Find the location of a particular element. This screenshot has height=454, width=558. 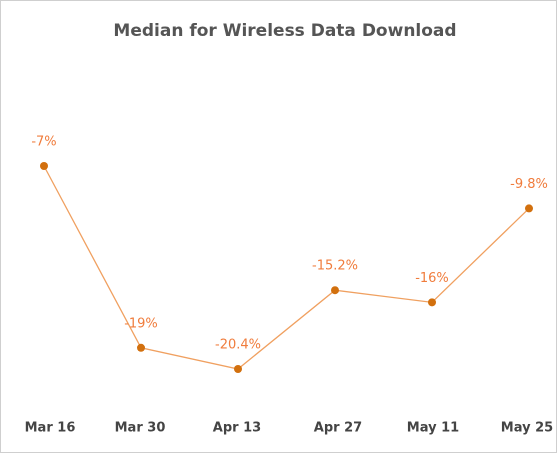

data-label: -20.4% is located at coordinates (238, 345).